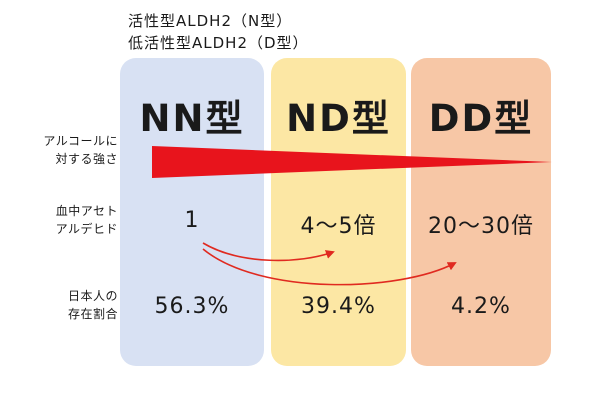 Image resolution: width=600 pixels, height=400 pixels. What do you see at coordinates (192, 306) in the screenshot?
I see `population-value-nn: 56.3%` at bounding box center [192, 306].